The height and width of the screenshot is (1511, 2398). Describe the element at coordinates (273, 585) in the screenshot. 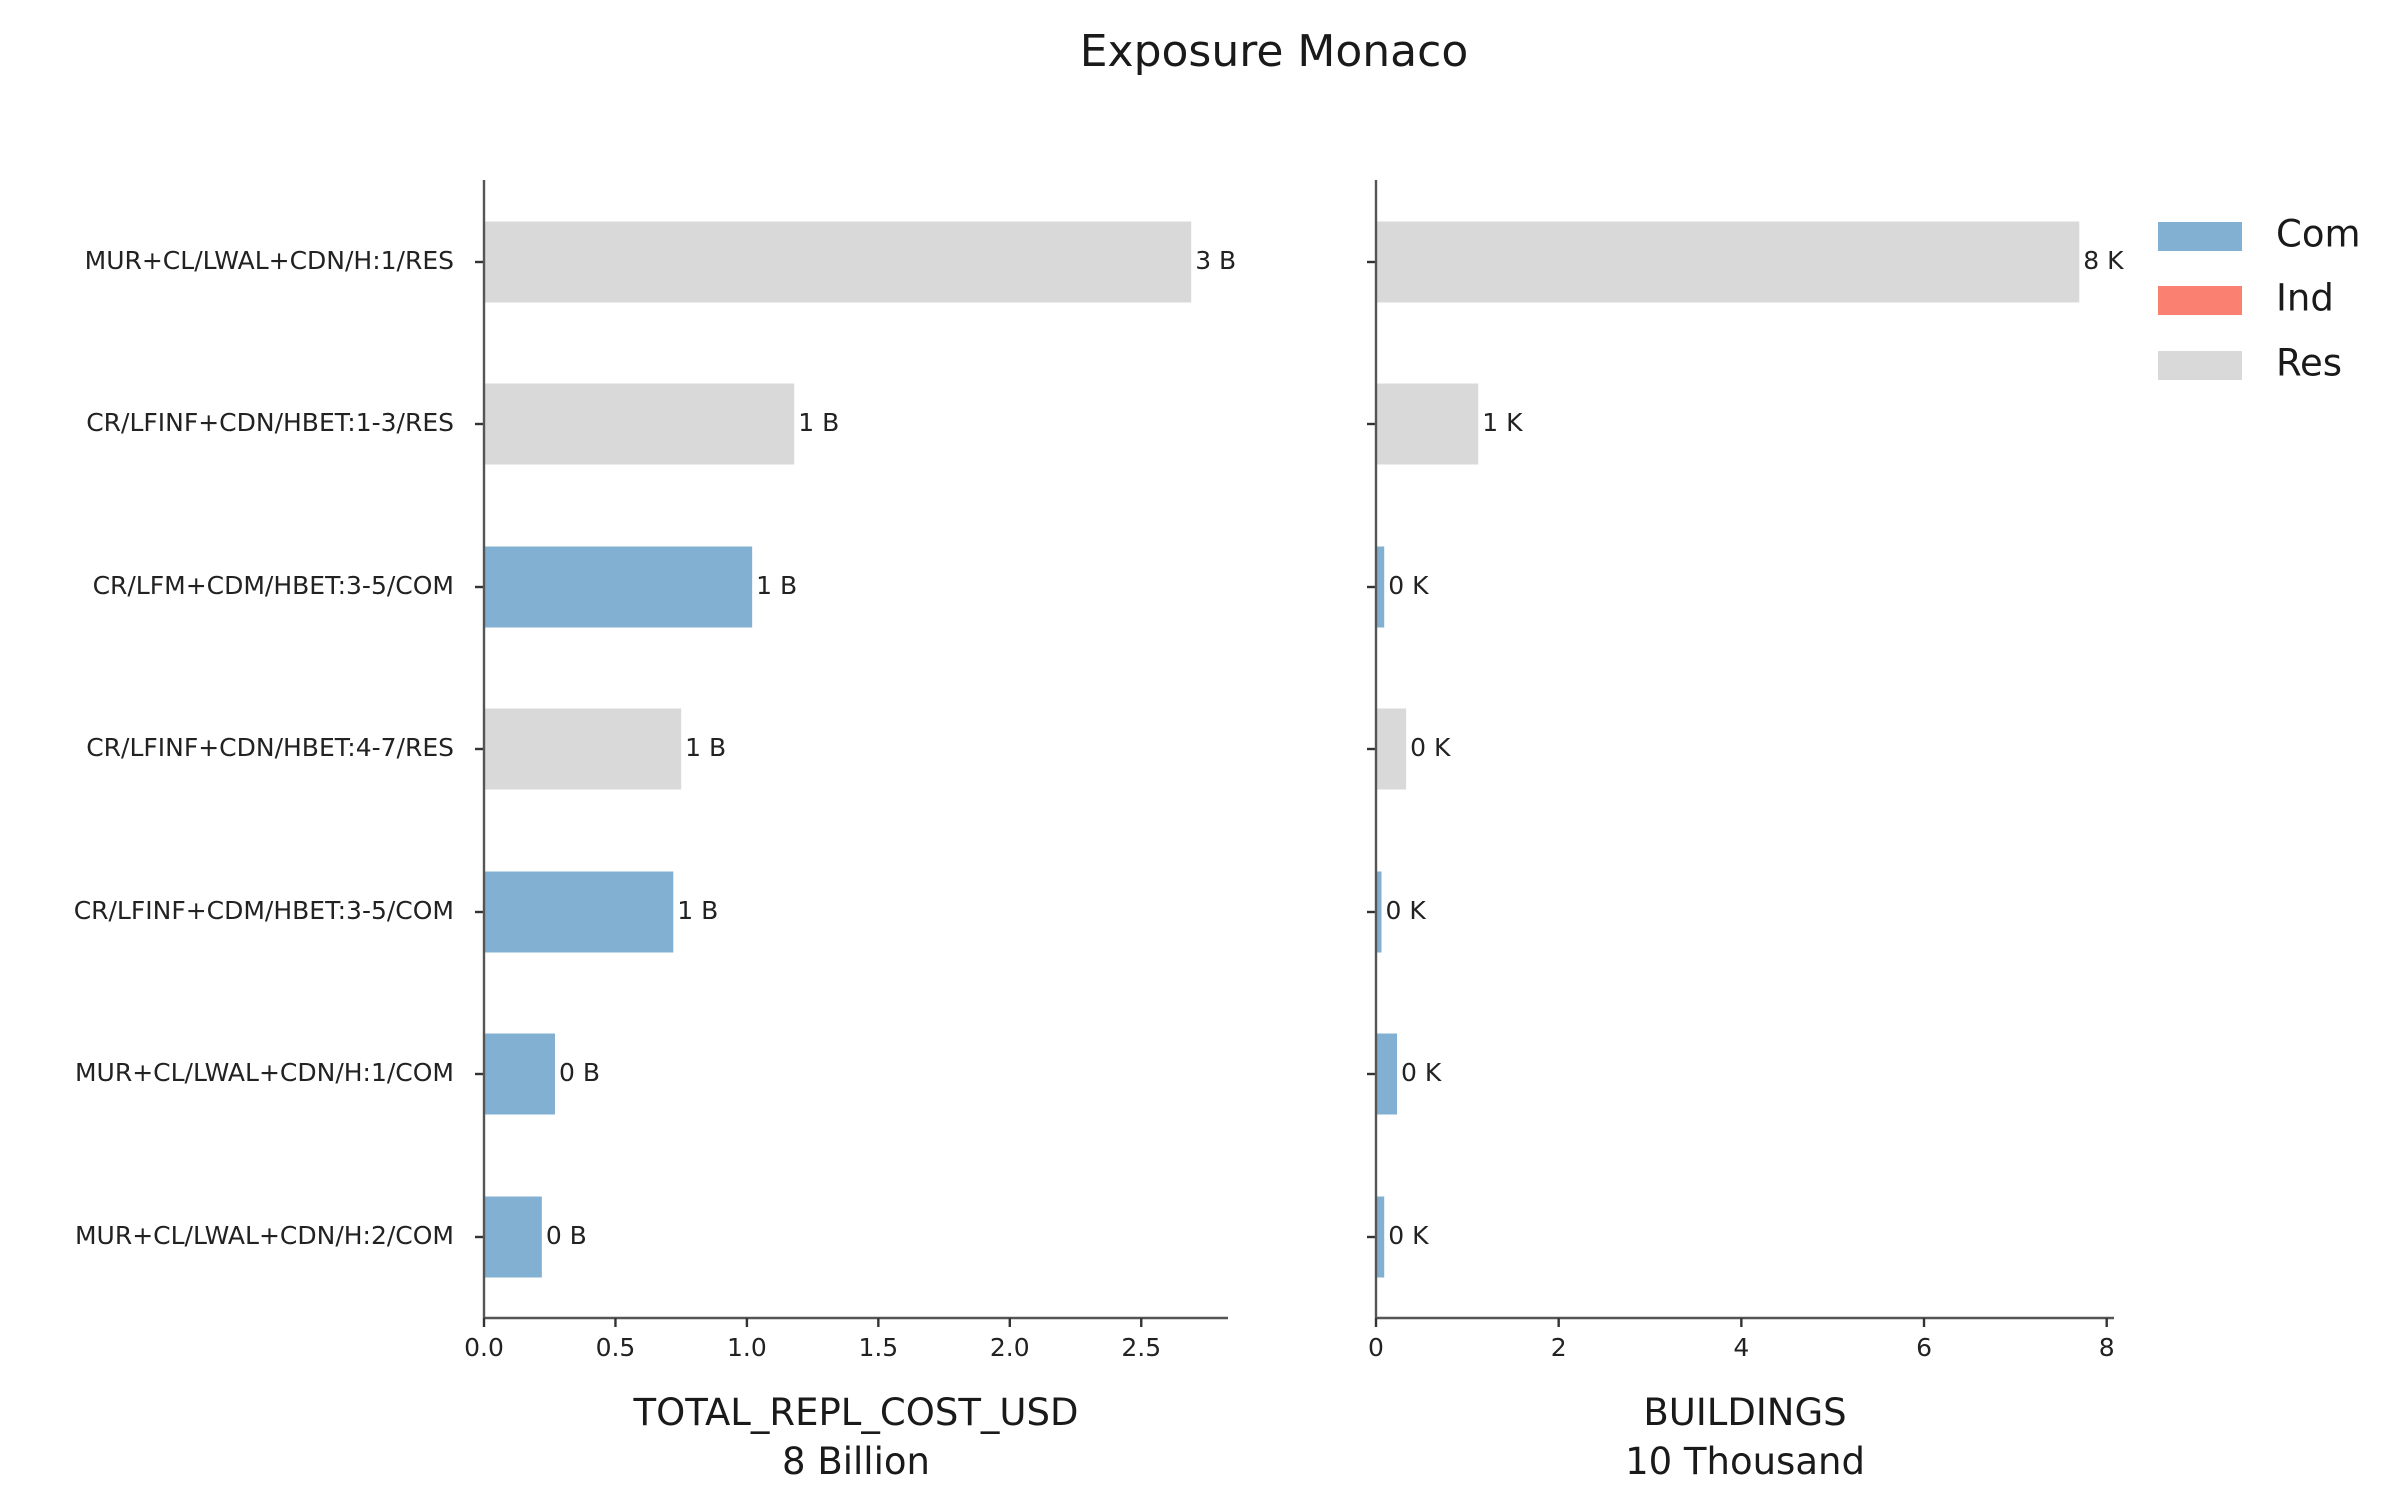

I see `category-label-3: CR/LFM+CDM/HBET:3-5/COM` at that location.